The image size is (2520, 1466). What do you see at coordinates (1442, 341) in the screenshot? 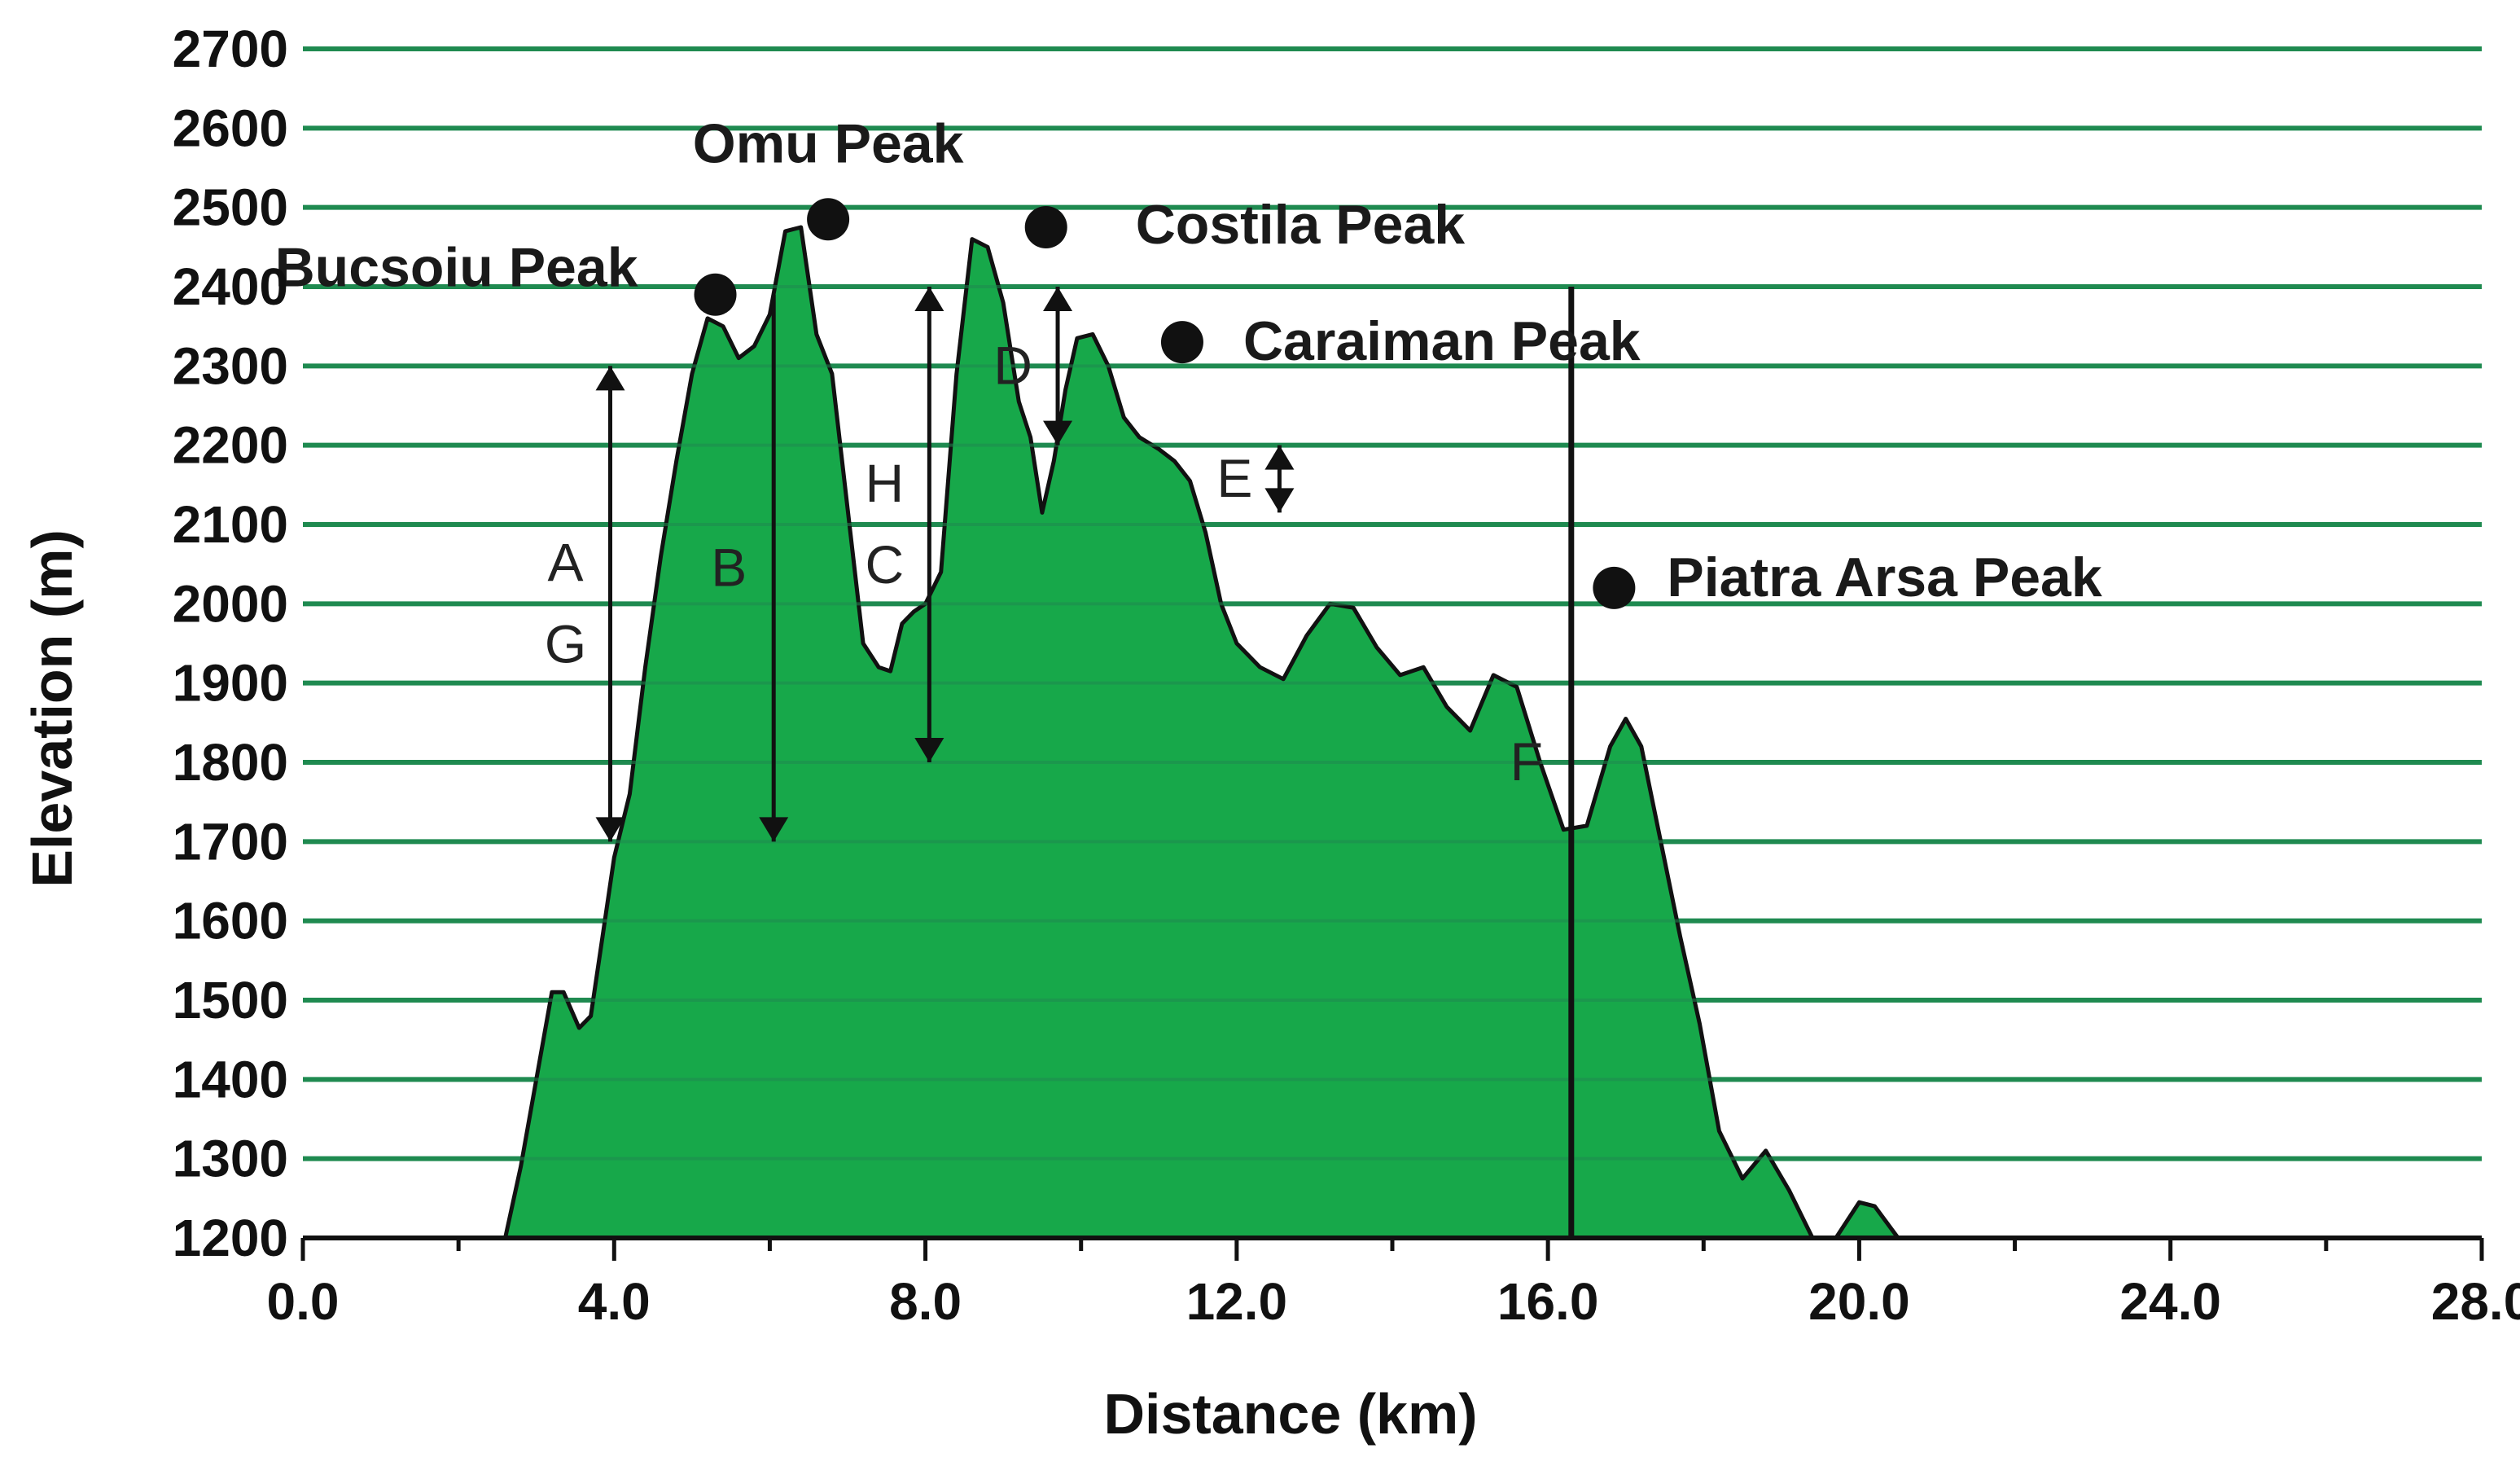
I see `peak-label: Caraiman Peak` at bounding box center [1442, 341].